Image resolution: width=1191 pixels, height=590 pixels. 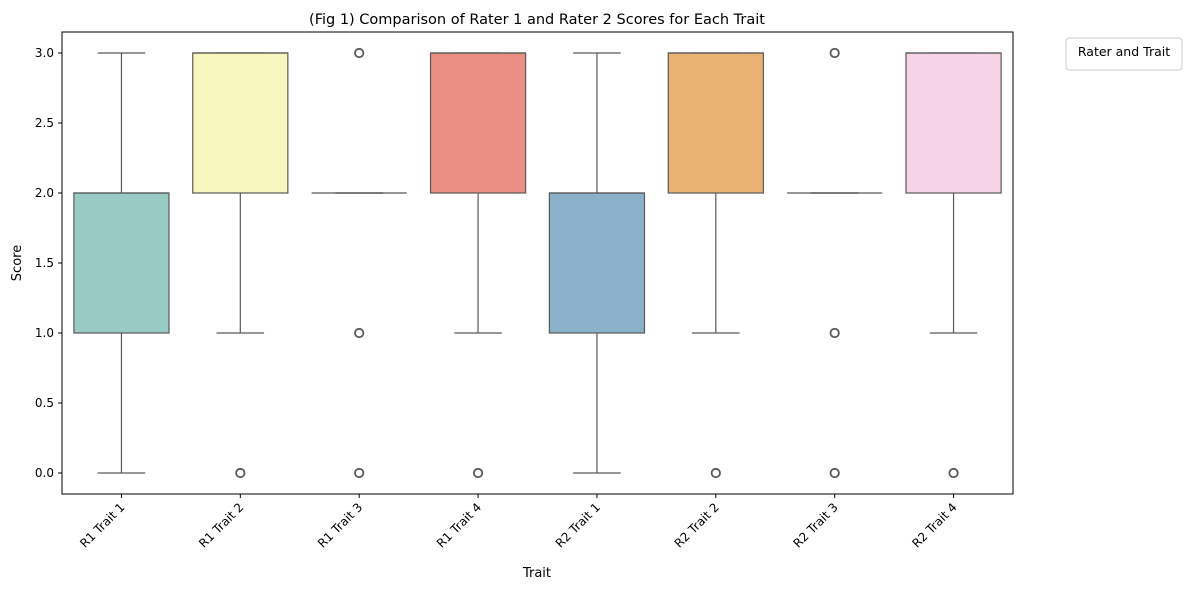 I want to click on x-tick-label: R1 Trait 4, so click(x=459, y=525).